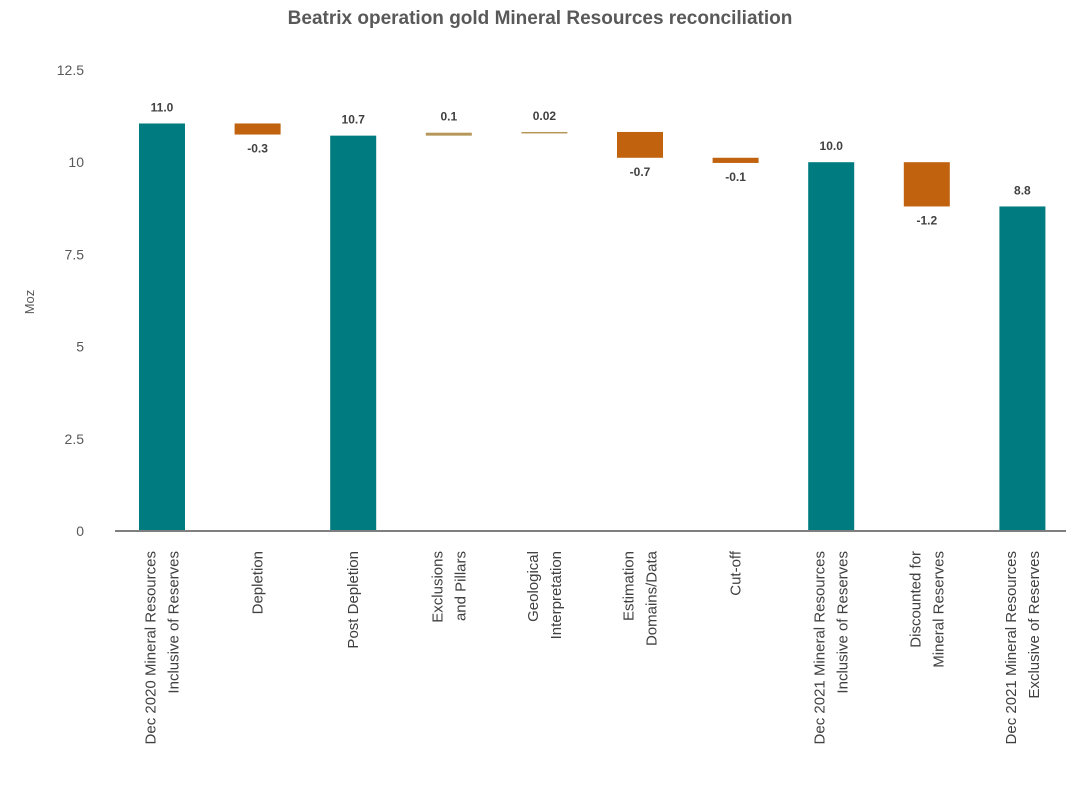 The width and height of the screenshot is (1080, 800). Describe the element at coordinates (640, 172) in the screenshot. I see `bar-value-label: -0.7` at that location.